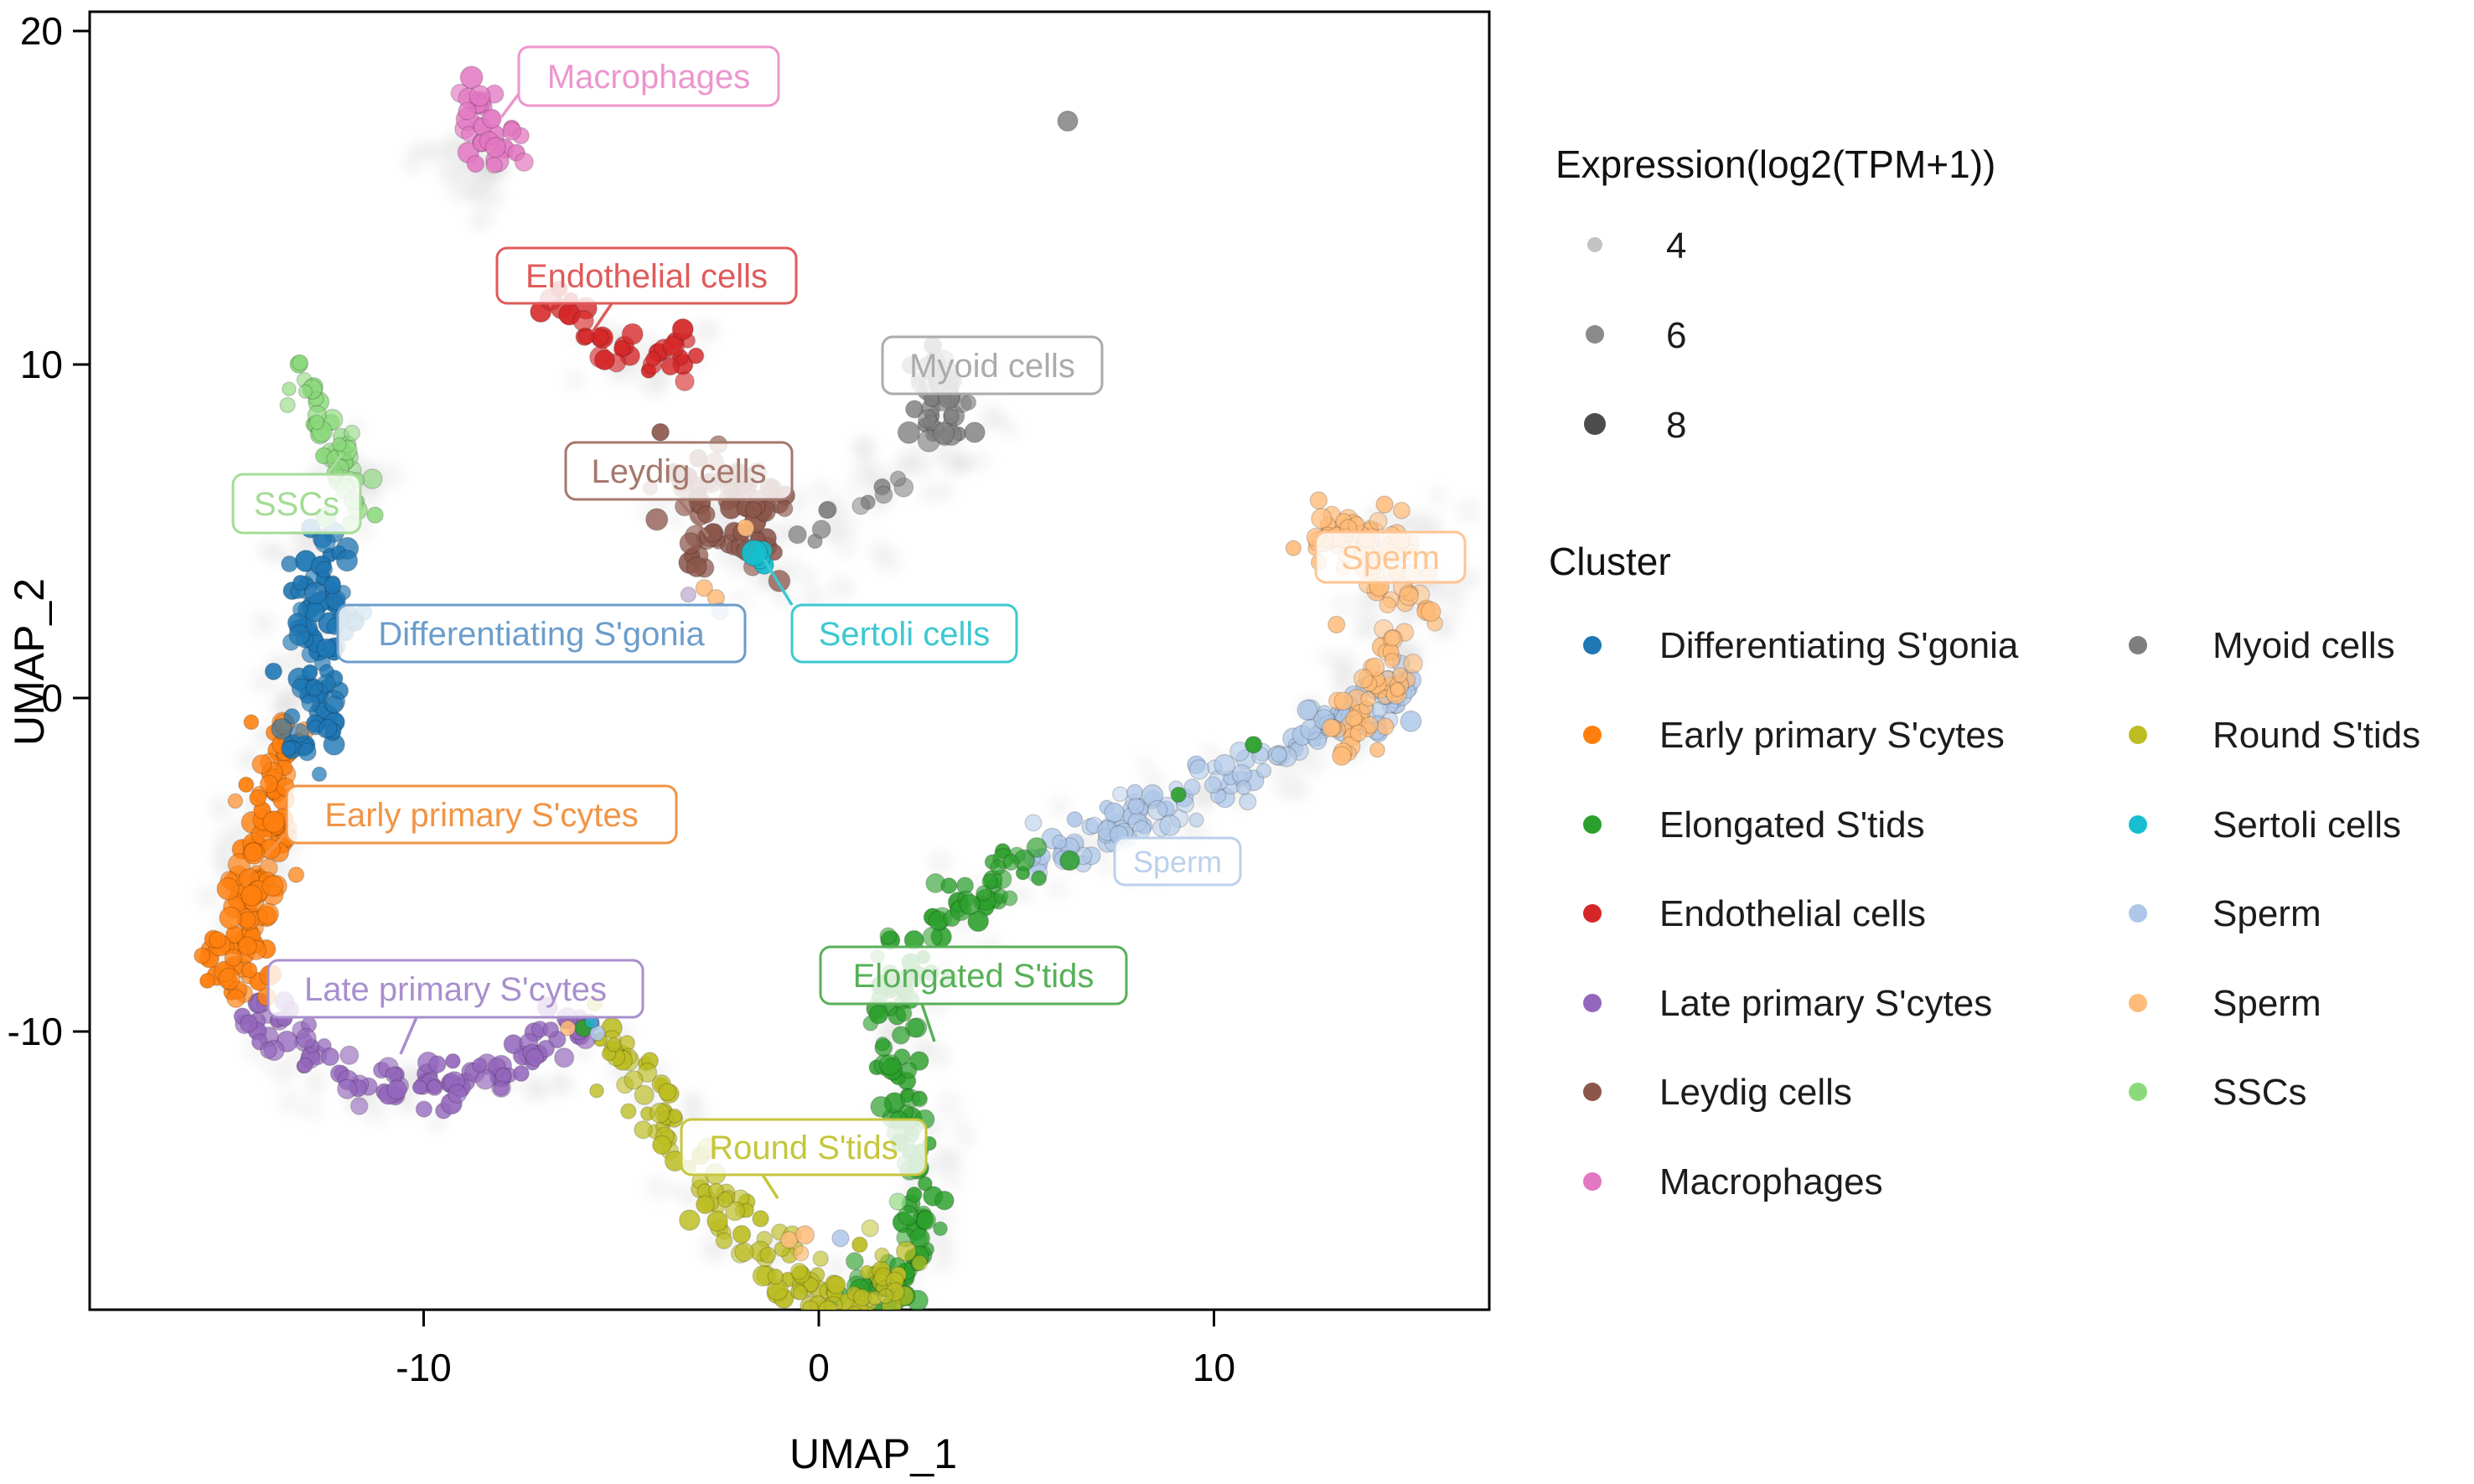 Image resolution: width=2474 pixels, height=1484 pixels. I want to click on legend-cluster-label: Leydig cells, so click(1755, 1093).